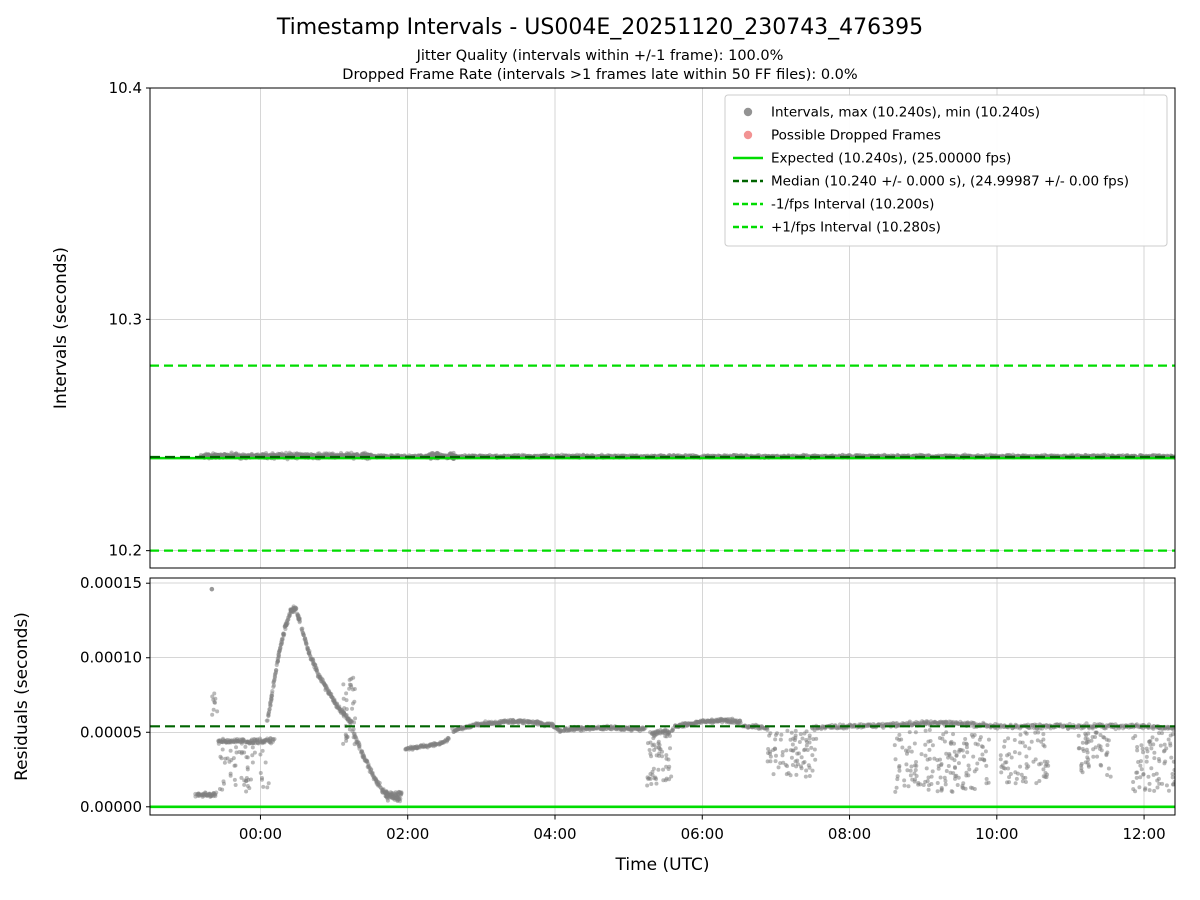 The width and height of the screenshot is (1200, 900). I want to click on legend-label: Expected (10.240s), (25.00000 fps), so click(891, 159).